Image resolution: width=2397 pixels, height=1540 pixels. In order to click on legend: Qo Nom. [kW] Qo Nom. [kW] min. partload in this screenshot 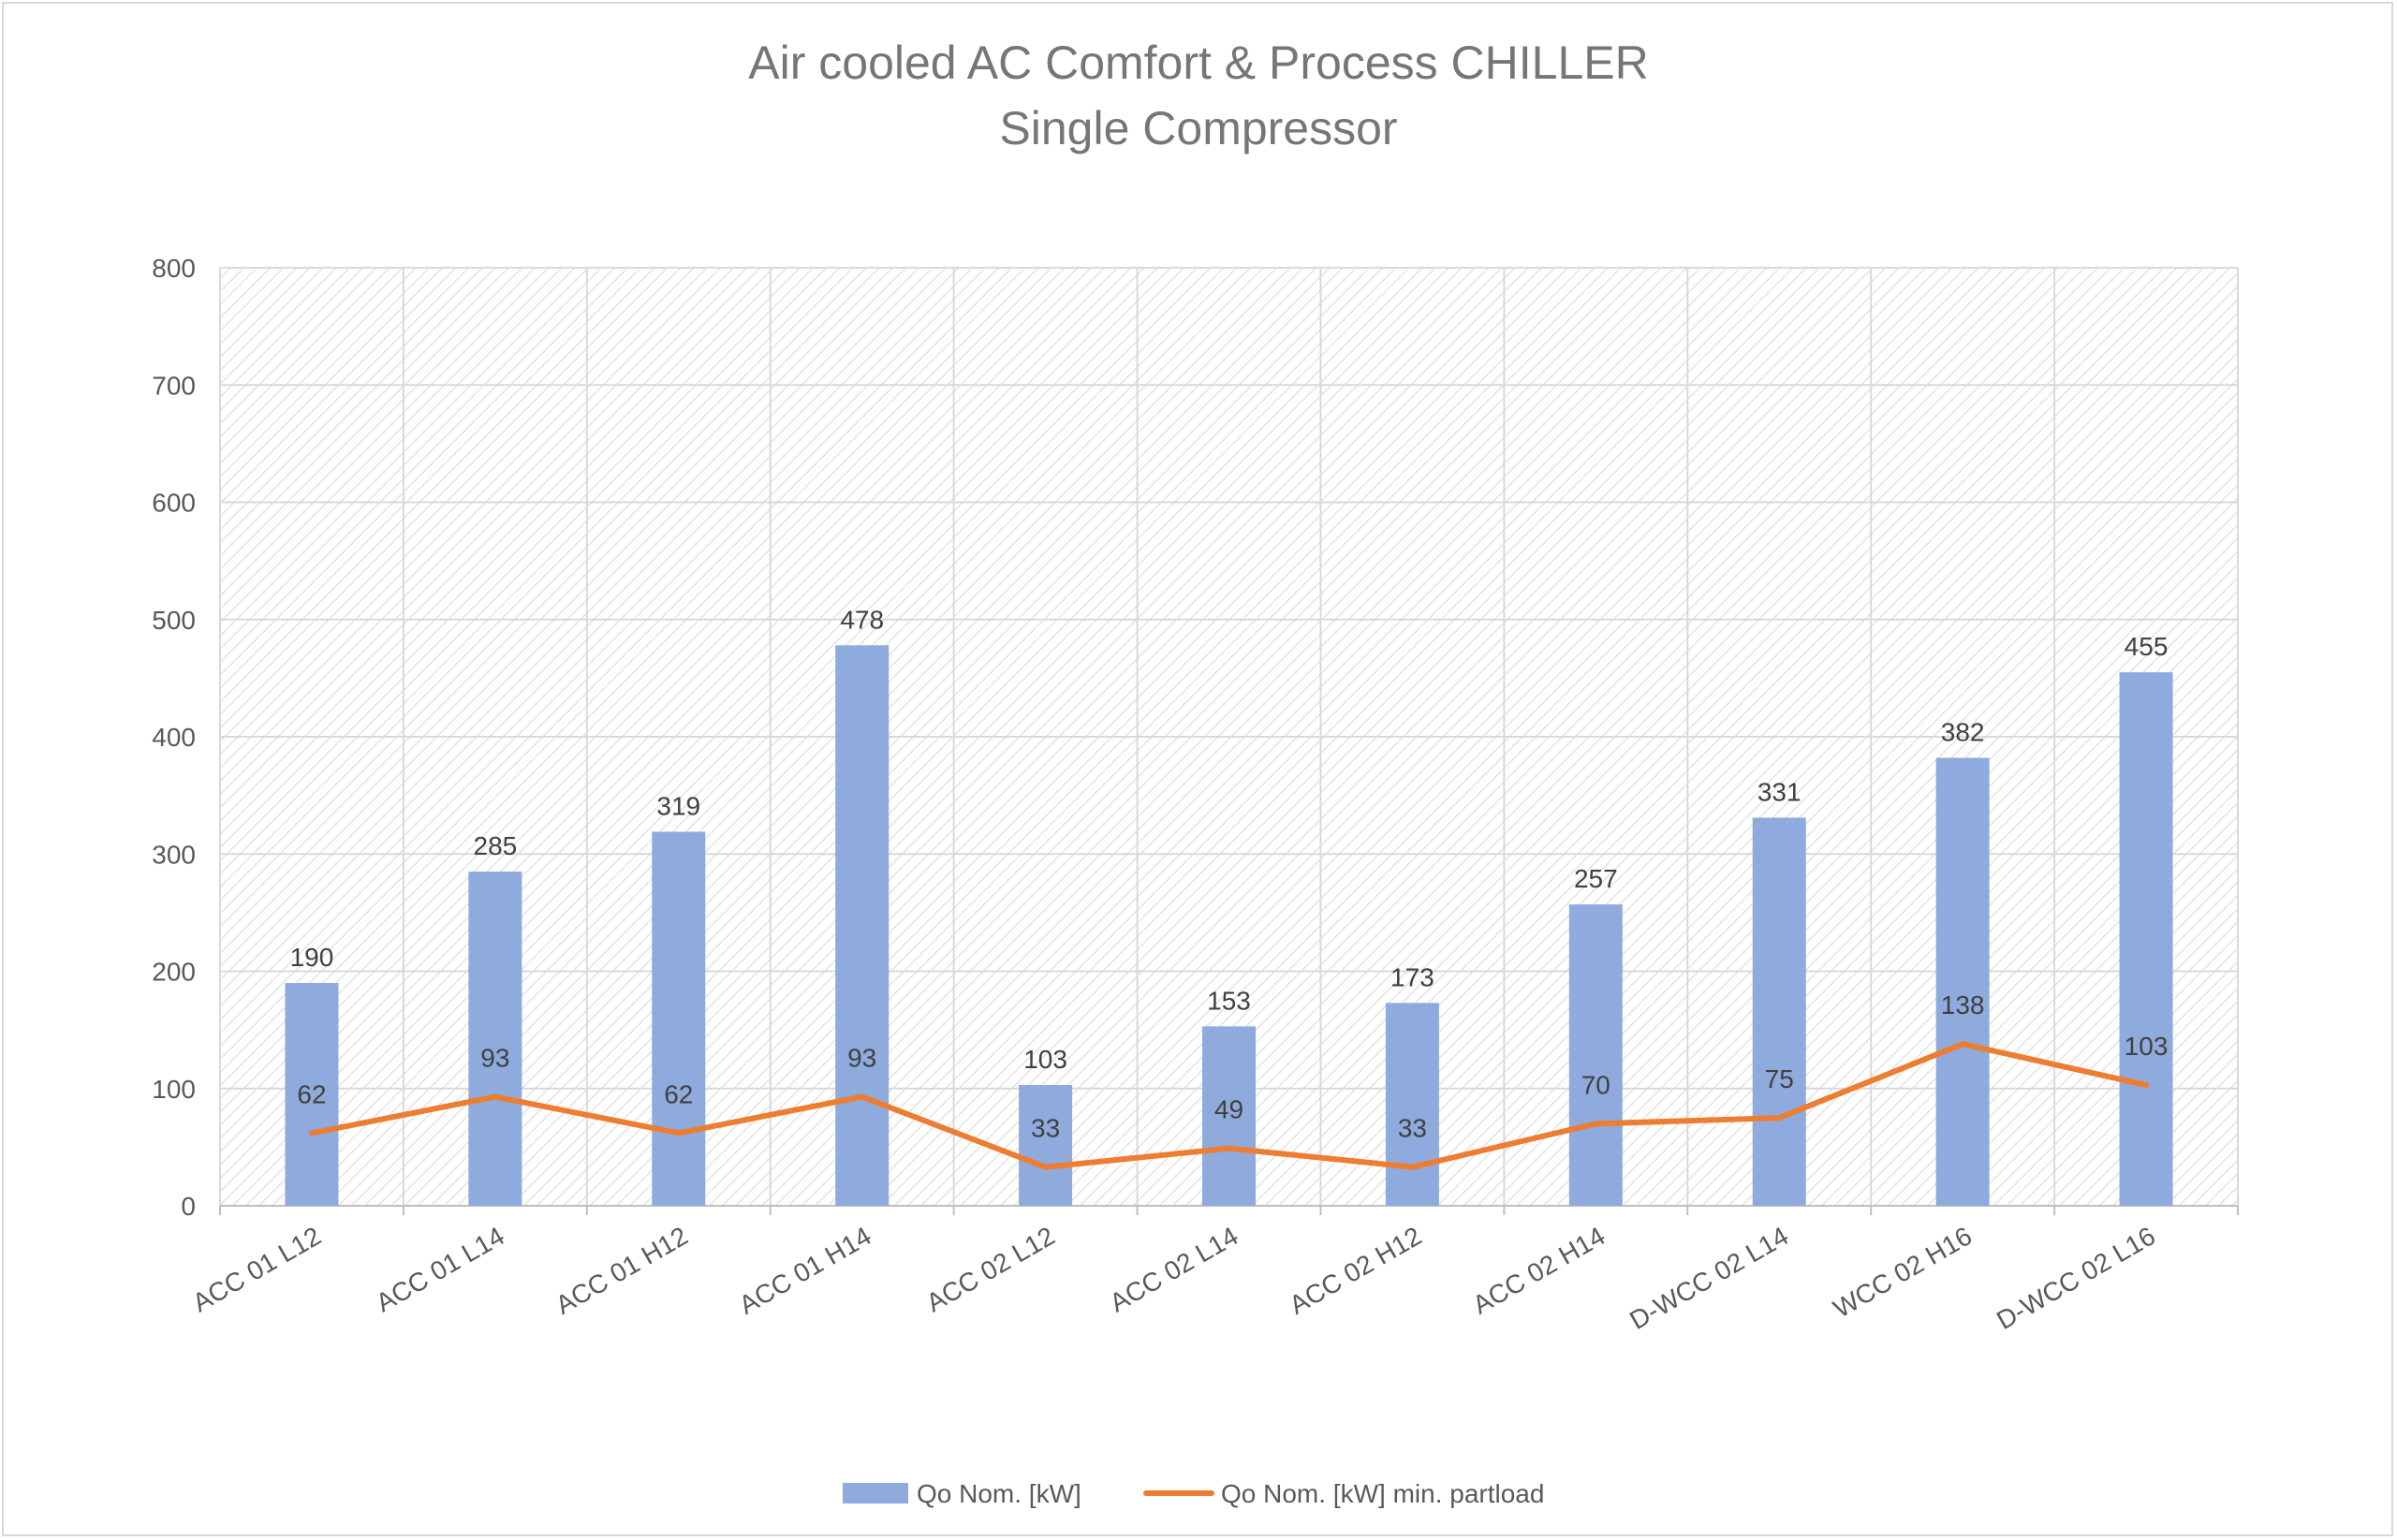, I will do `click(1193, 1493)`.